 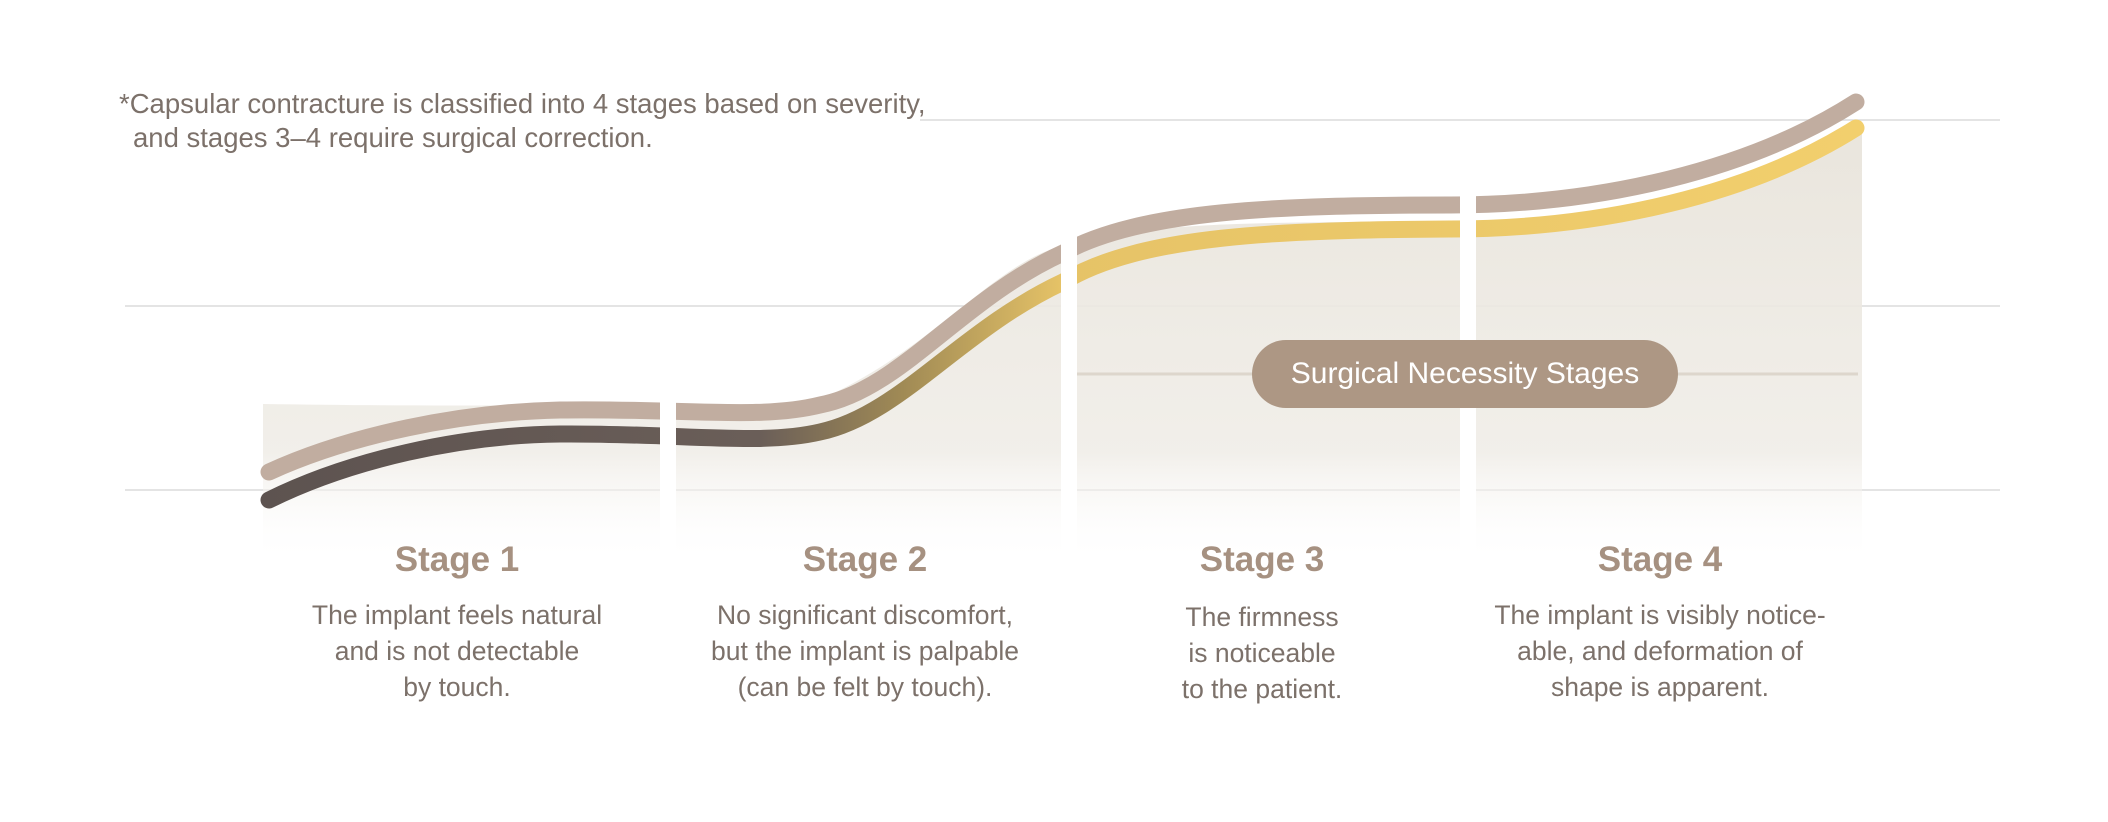 What do you see at coordinates (1660, 559) in the screenshot?
I see `stage-4-title: Stage 4` at bounding box center [1660, 559].